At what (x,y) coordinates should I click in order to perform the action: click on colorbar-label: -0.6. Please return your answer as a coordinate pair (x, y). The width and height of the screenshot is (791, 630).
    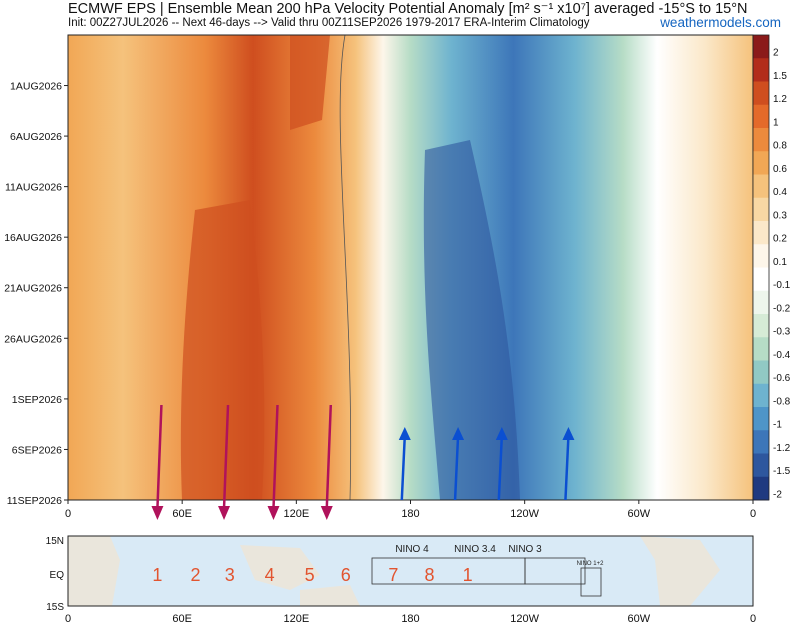
    Looking at the image, I should click on (782, 378).